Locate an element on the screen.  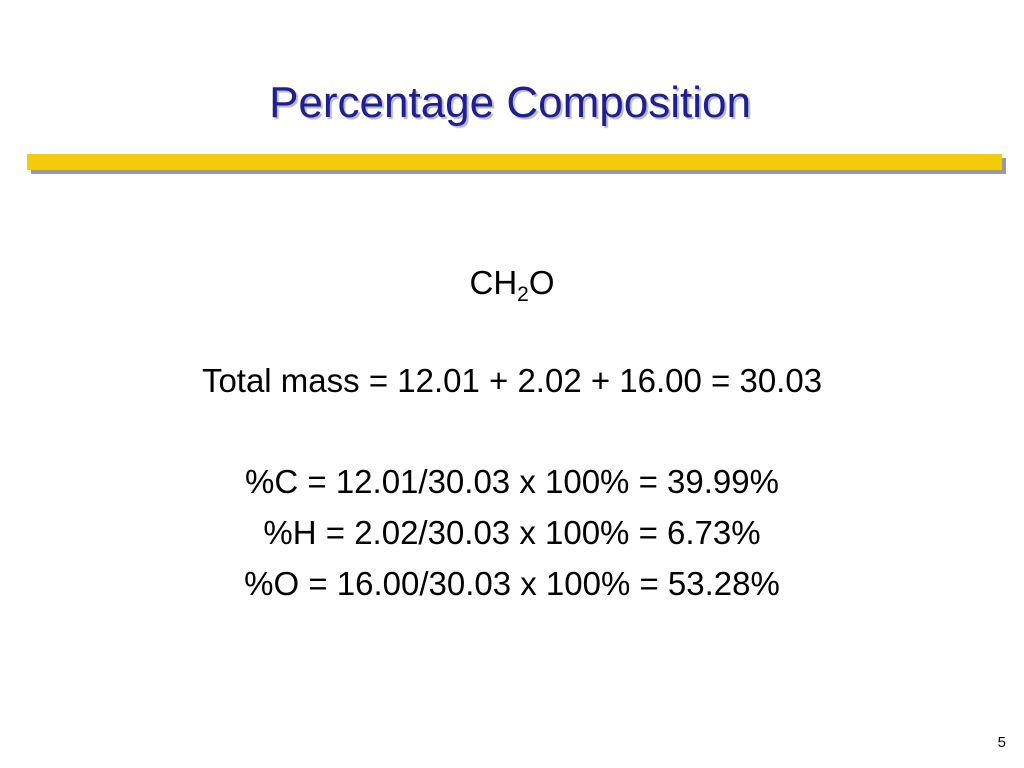
formula-suffix: O is located at coordinates (541, 282).